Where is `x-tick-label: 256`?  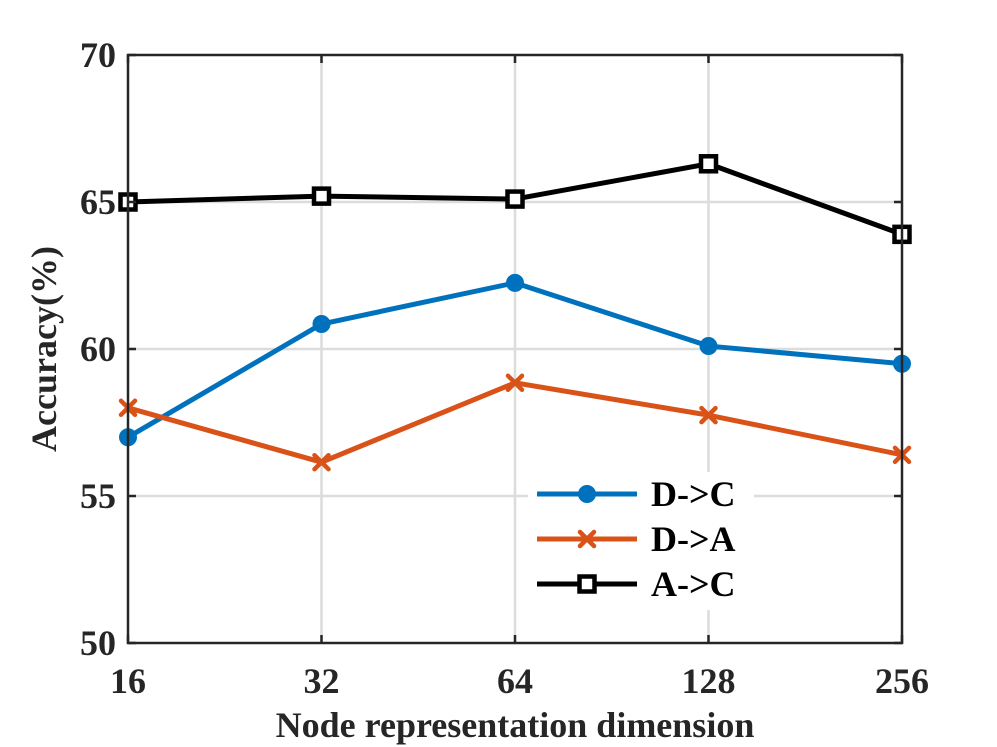
x-tick-label: 256 is located at coordinates (902, 681).